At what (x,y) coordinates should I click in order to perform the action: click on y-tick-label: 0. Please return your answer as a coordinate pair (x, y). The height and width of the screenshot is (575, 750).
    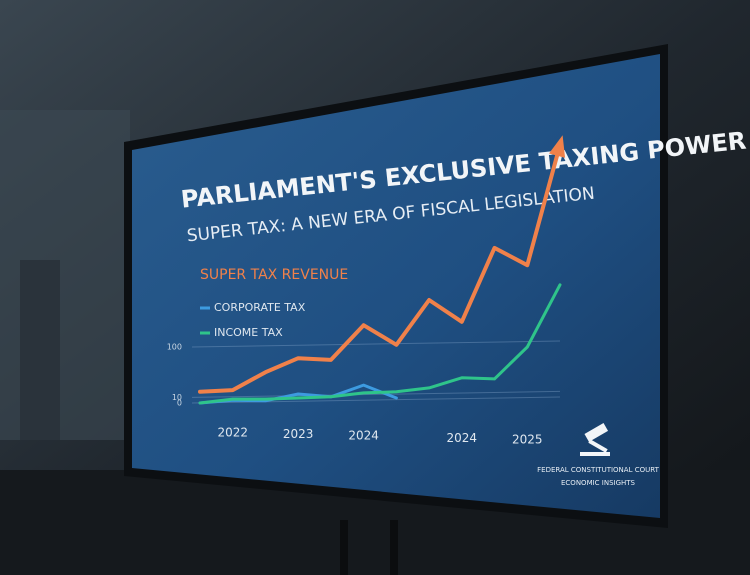
    Looking at the image, I should click on (179, 403).